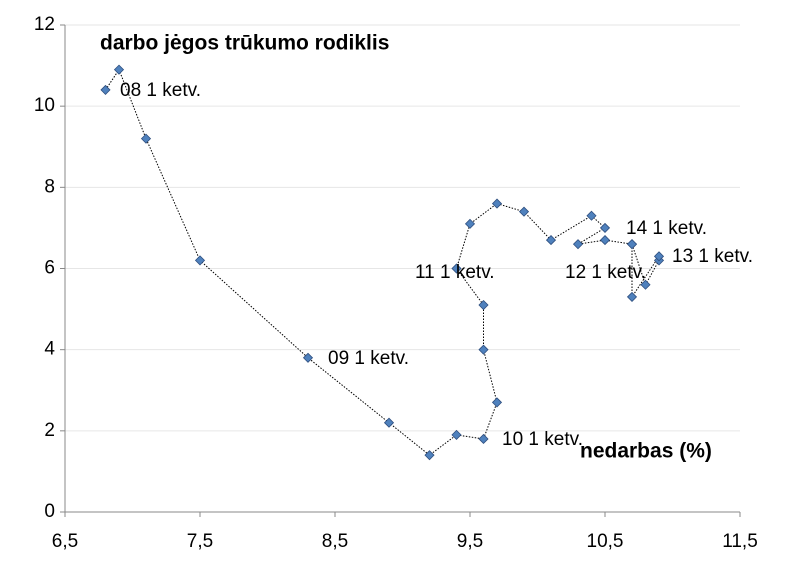 Image resolution: width=787 pixels, height=562 pixels. What do you see at coordinates (49, 268) in the screenshot?
I see `y-tick-label: 6` at bounding box center [49, 268].